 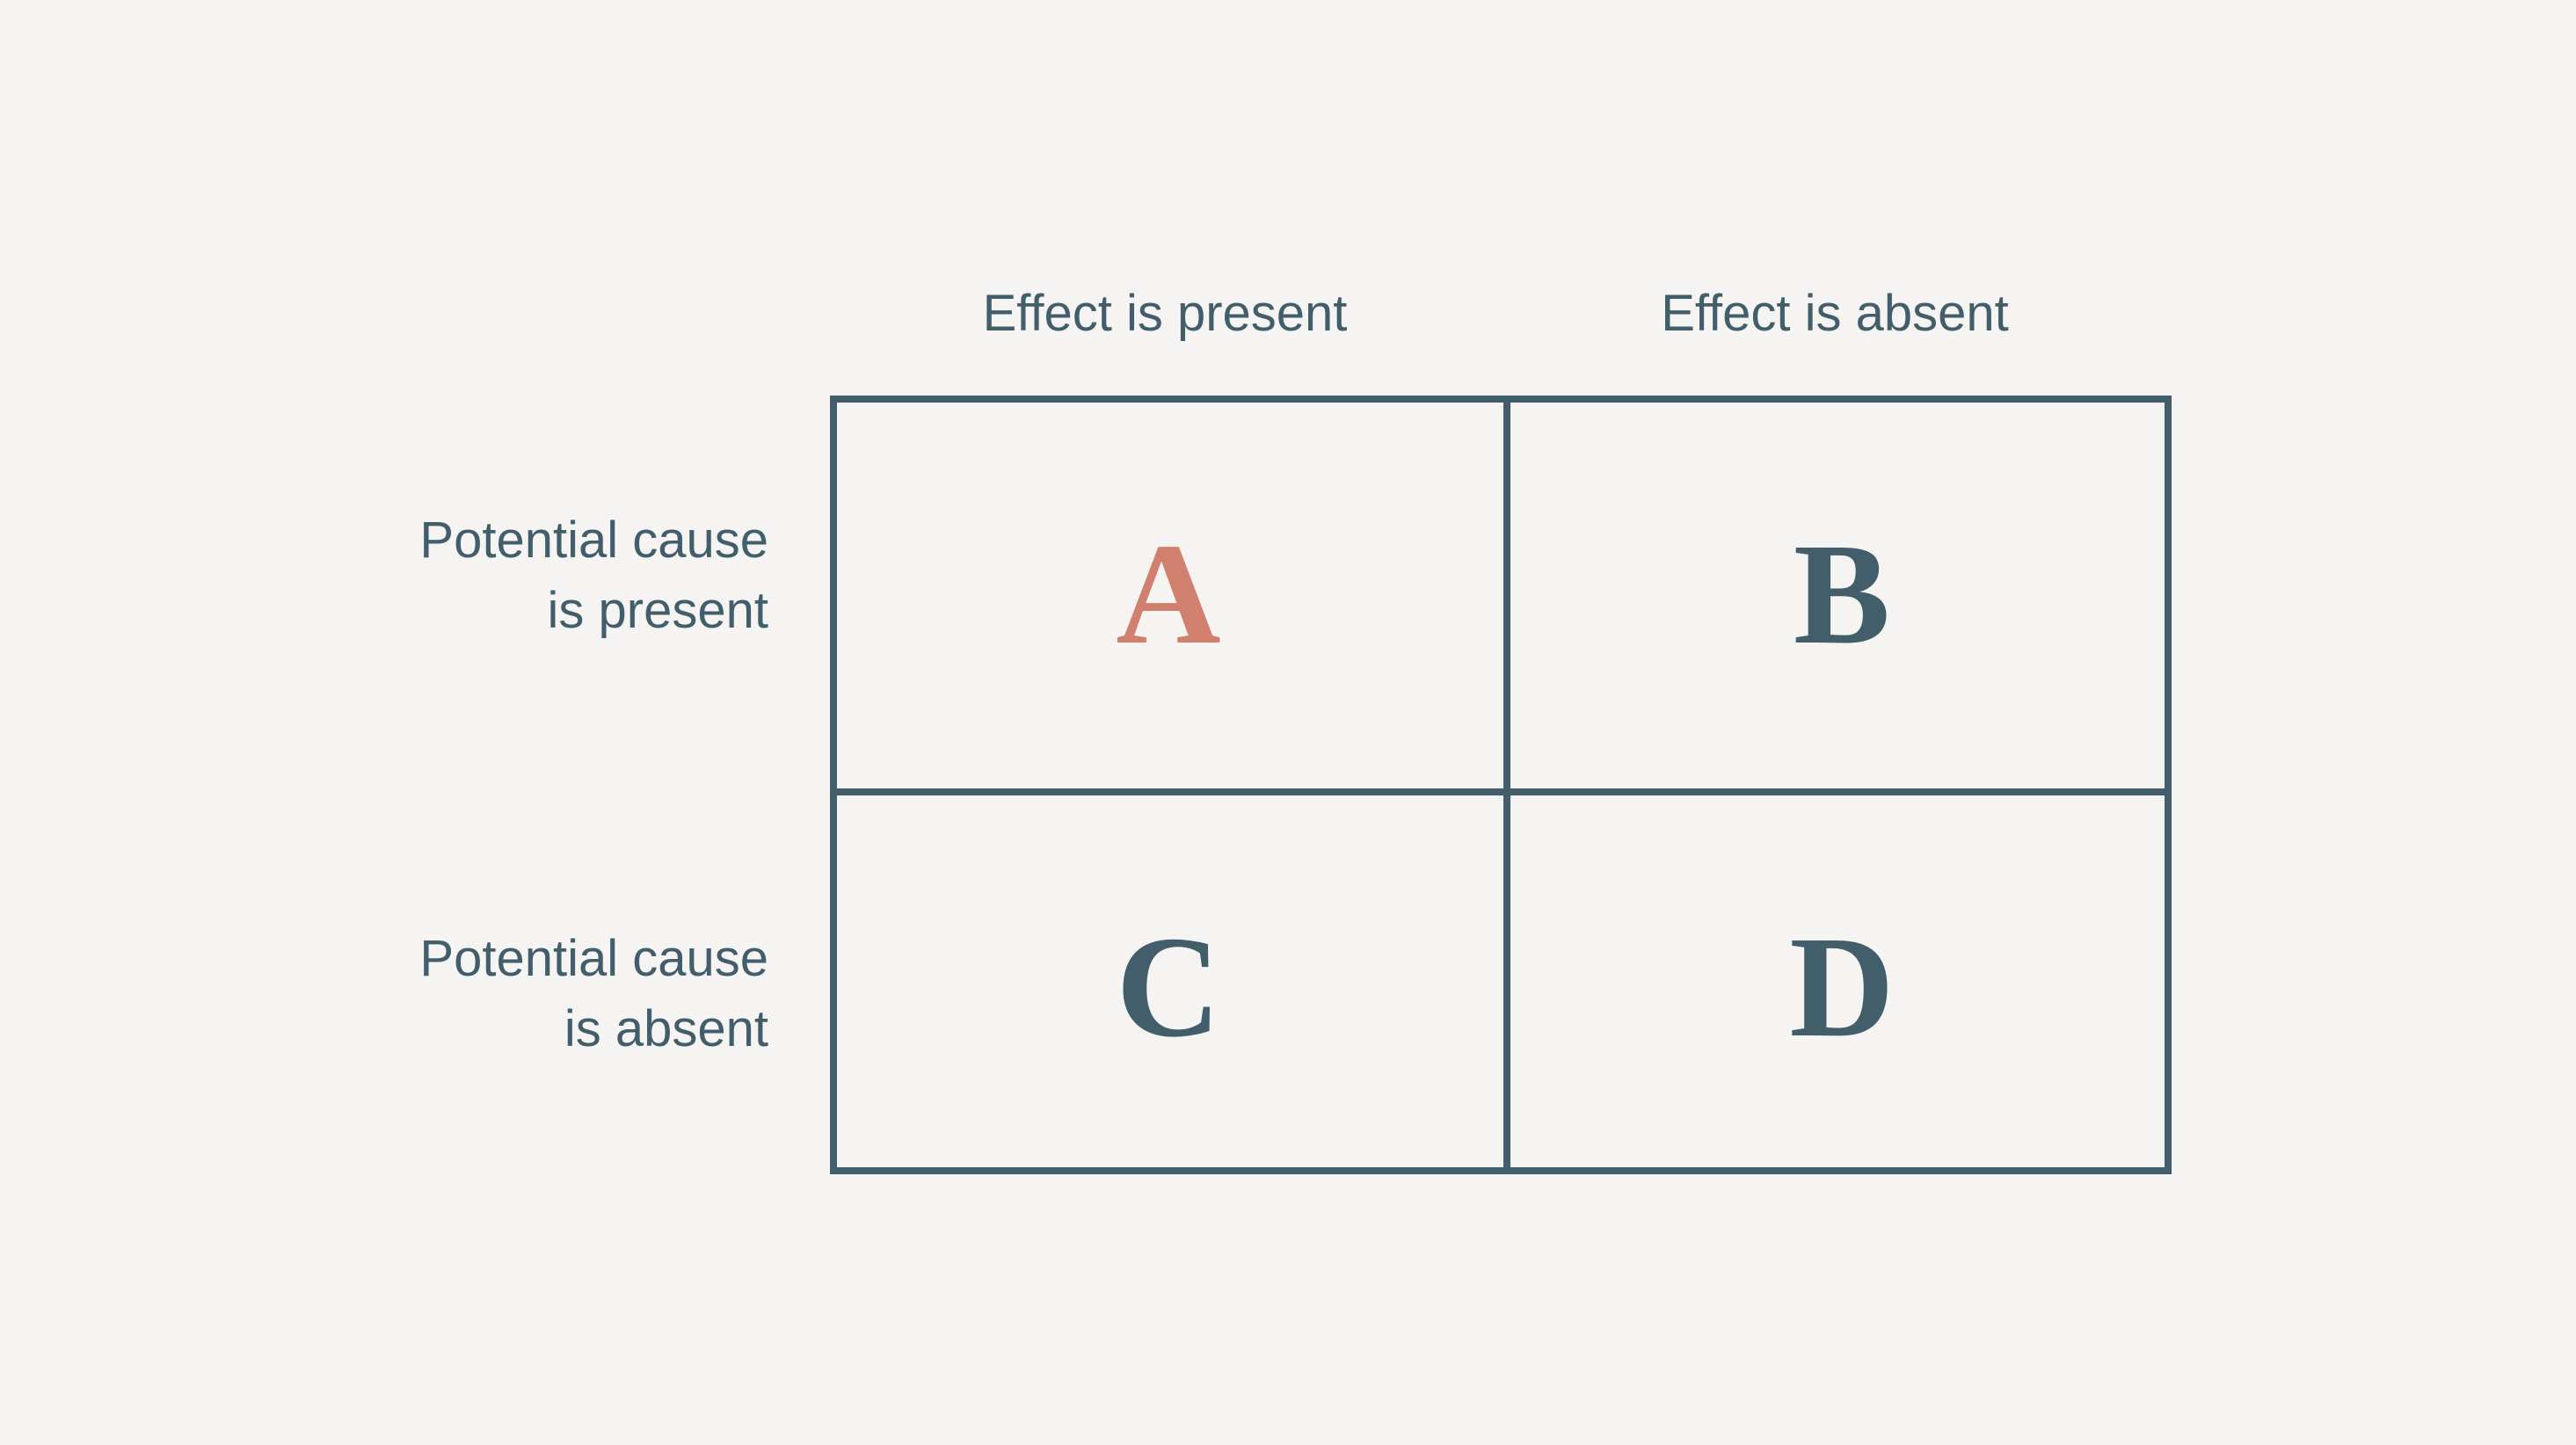 I want to click on cell-d: D, so click(x=1842, y=986).